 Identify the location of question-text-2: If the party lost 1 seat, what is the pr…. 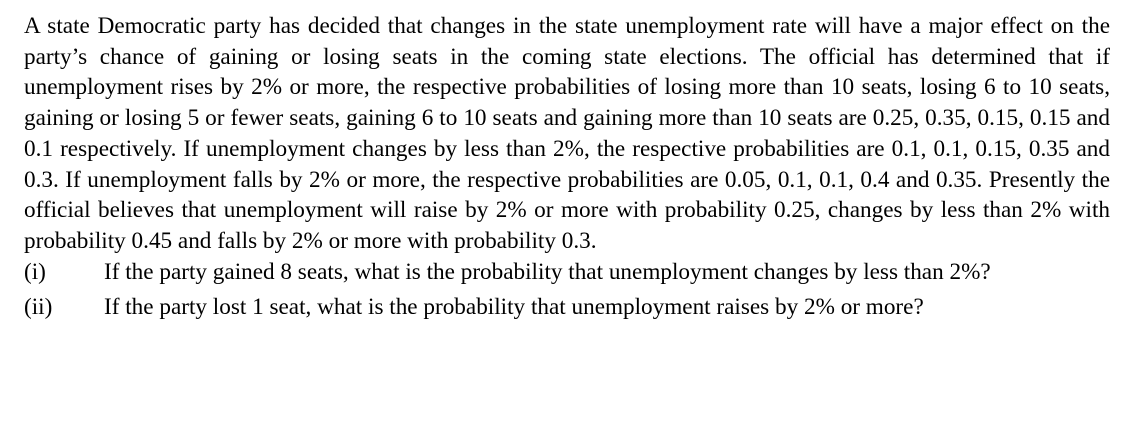
(514, 307).